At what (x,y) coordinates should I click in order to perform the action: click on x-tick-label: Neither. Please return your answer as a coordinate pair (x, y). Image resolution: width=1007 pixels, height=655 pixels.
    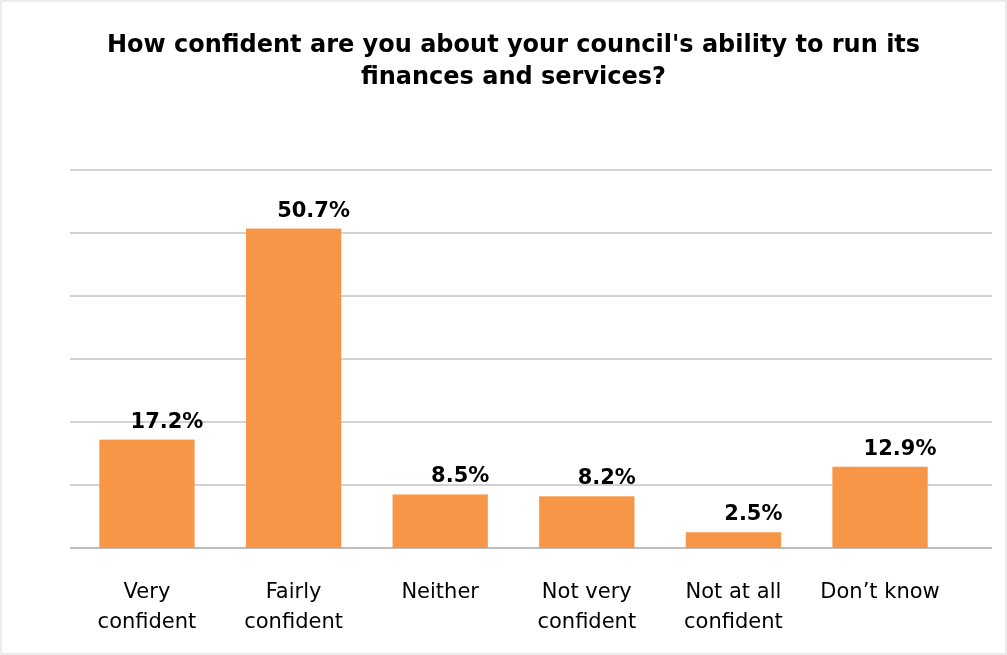
    Looking at the image, I should click on (440, 591).